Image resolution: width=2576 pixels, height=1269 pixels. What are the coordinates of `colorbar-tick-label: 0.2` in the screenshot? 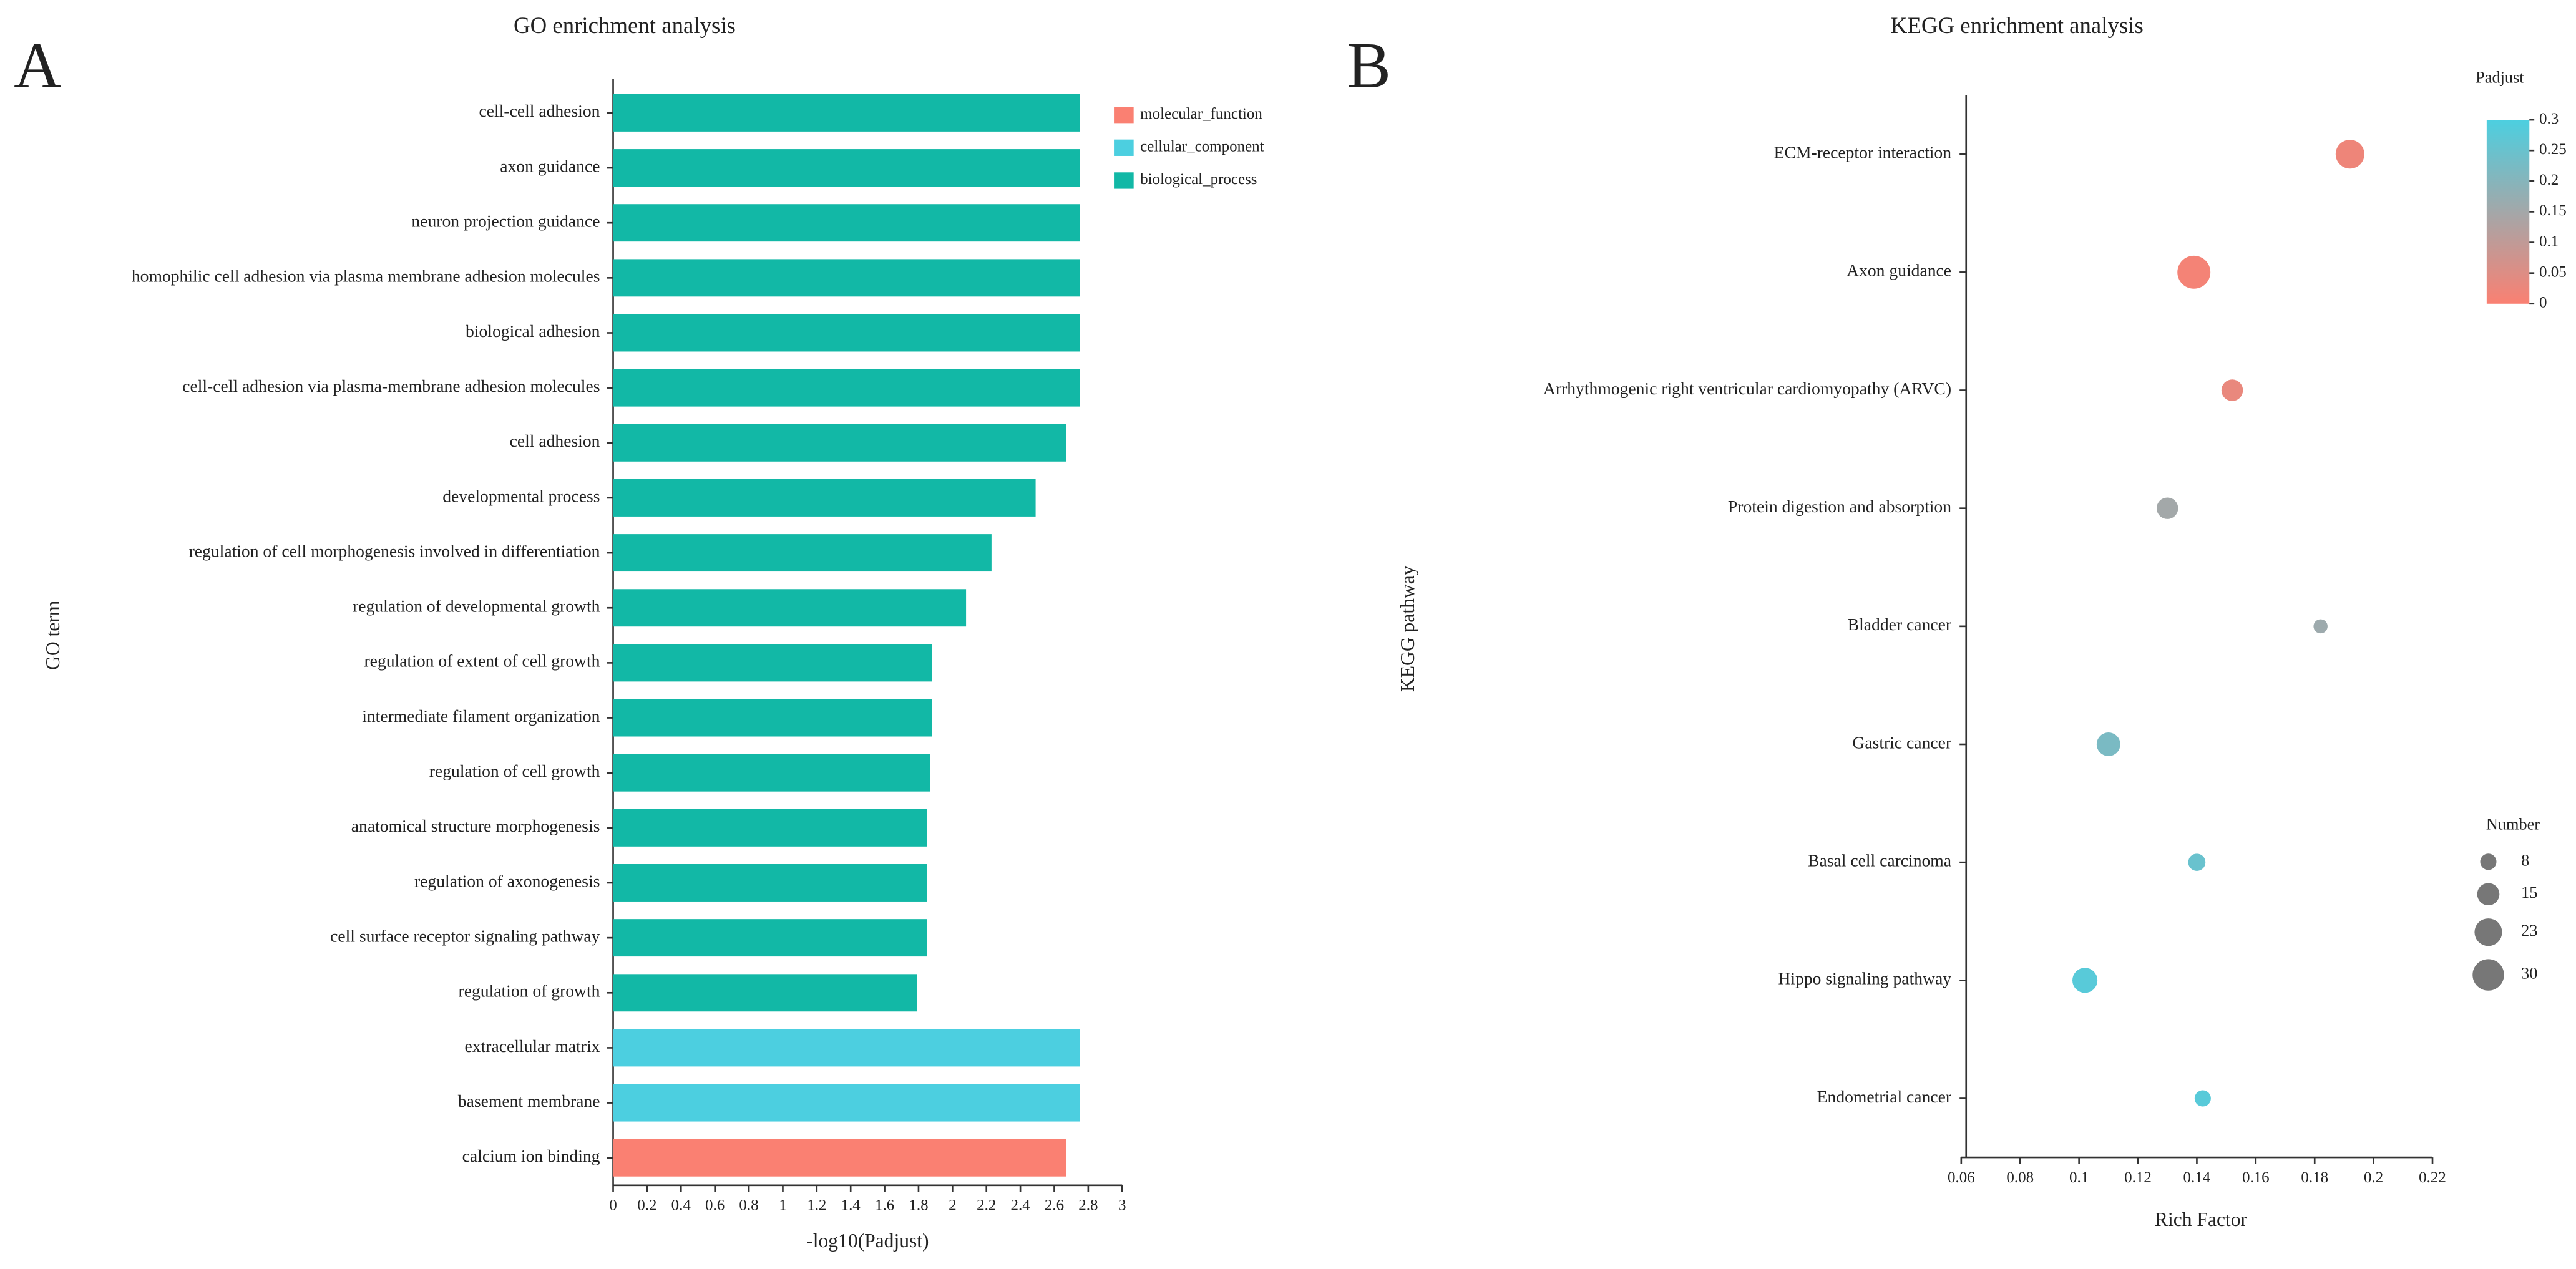 It's located at (2549, 180).